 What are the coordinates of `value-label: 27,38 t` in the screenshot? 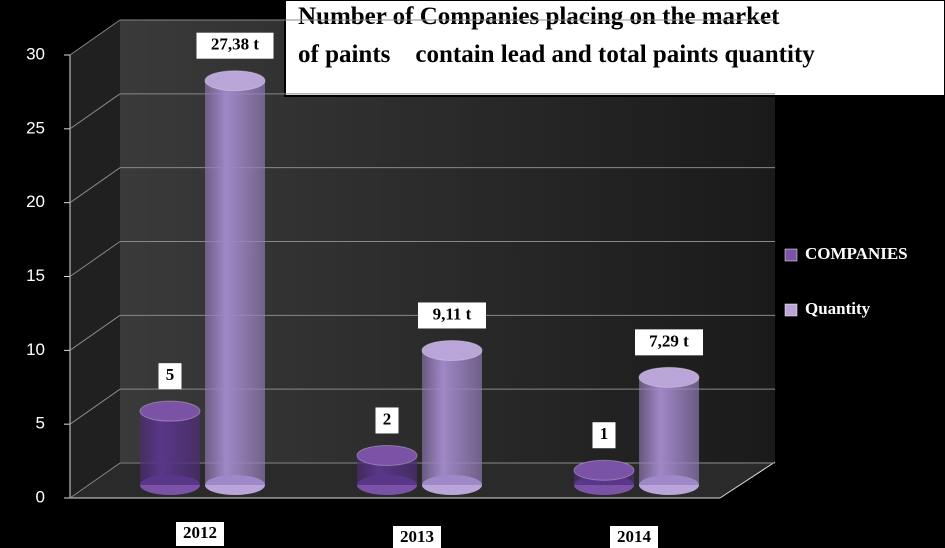 It's located at (235, 44).